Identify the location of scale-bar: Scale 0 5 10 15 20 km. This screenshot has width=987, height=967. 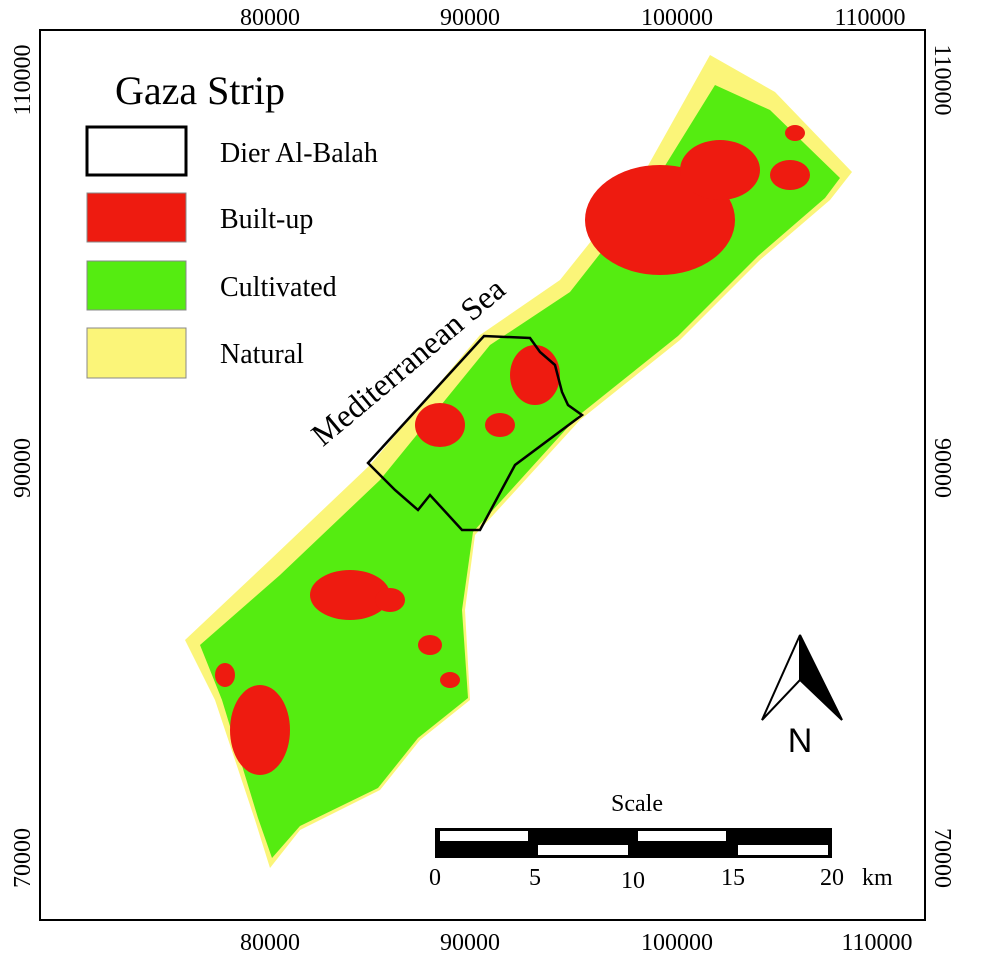
(661, 842).